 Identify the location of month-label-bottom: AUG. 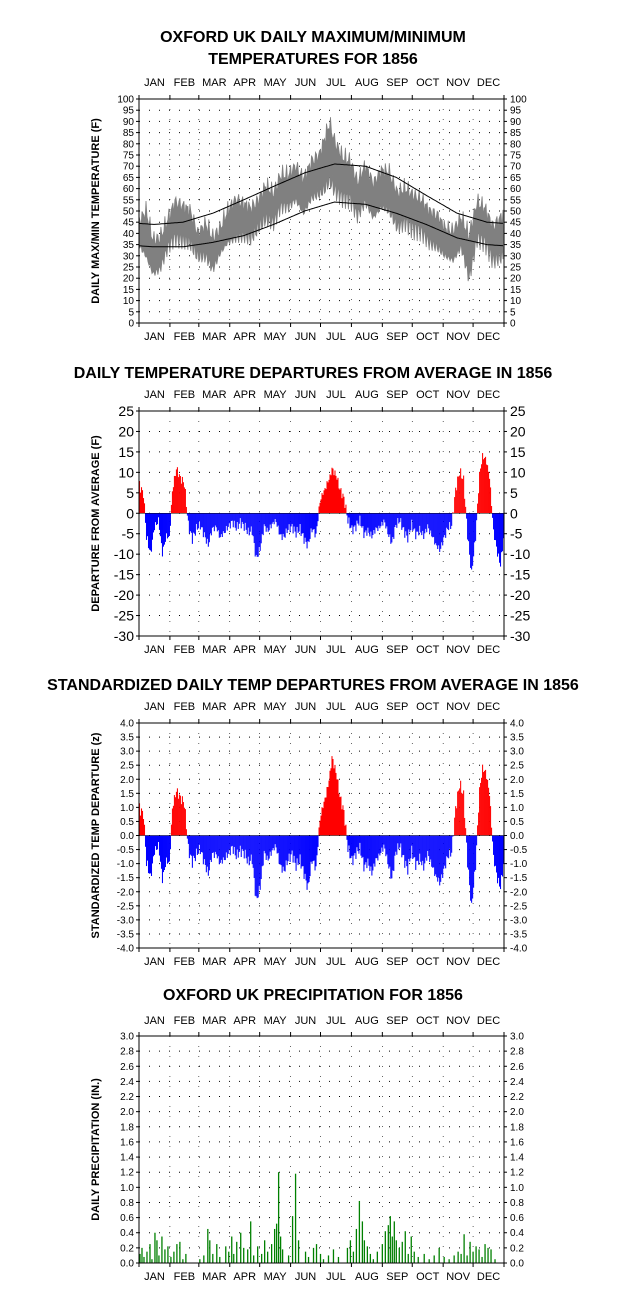
(367, 650).